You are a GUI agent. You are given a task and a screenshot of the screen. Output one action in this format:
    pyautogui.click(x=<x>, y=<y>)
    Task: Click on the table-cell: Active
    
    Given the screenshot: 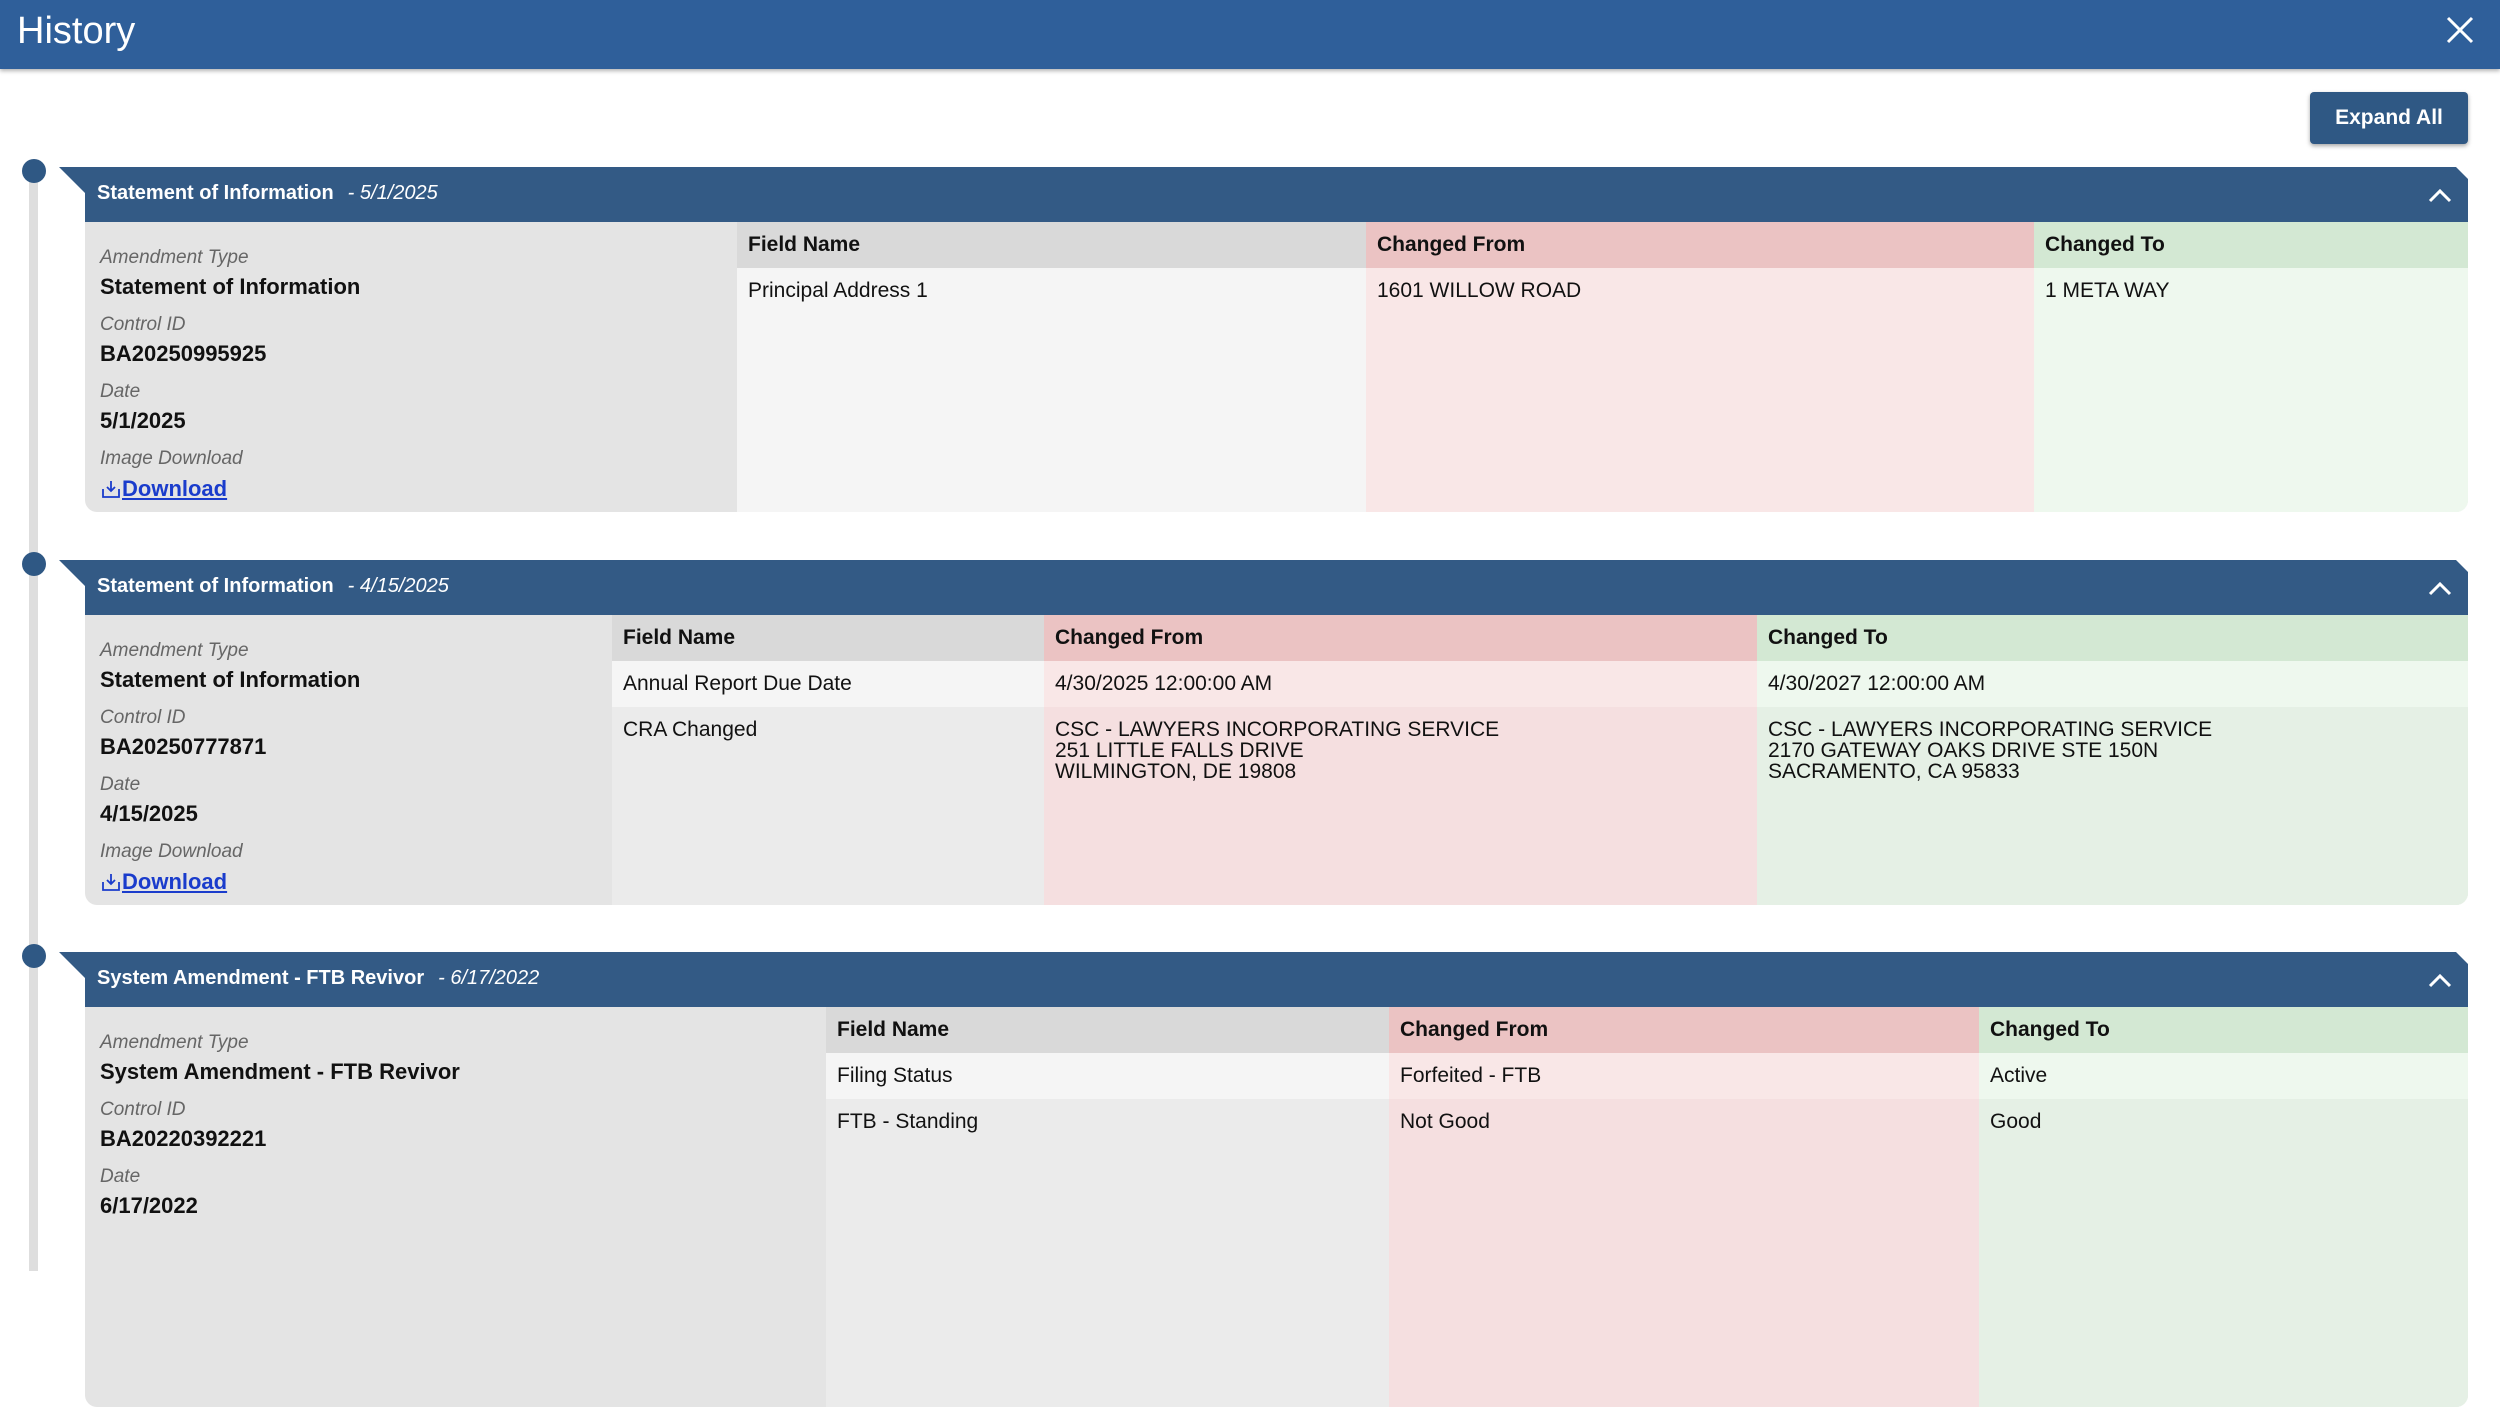 What is the action you would take?
    pyautogui.click(x=2223, y=1076)
    